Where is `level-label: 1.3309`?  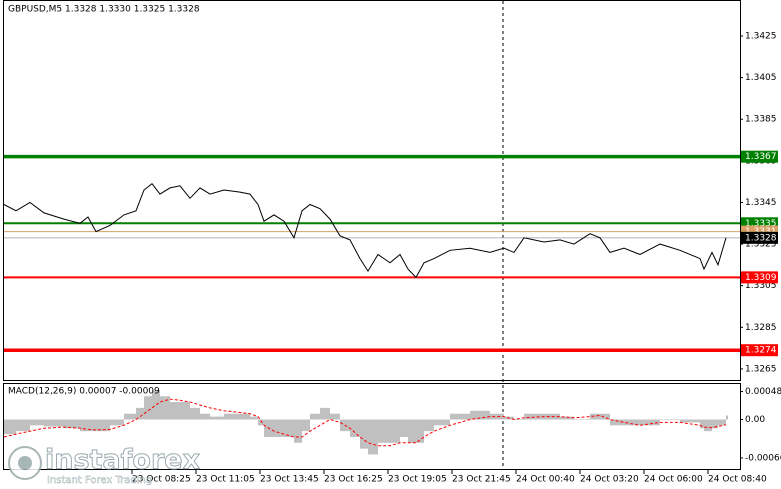 level-label: 1.3309 is located at coordinates (761, 278).